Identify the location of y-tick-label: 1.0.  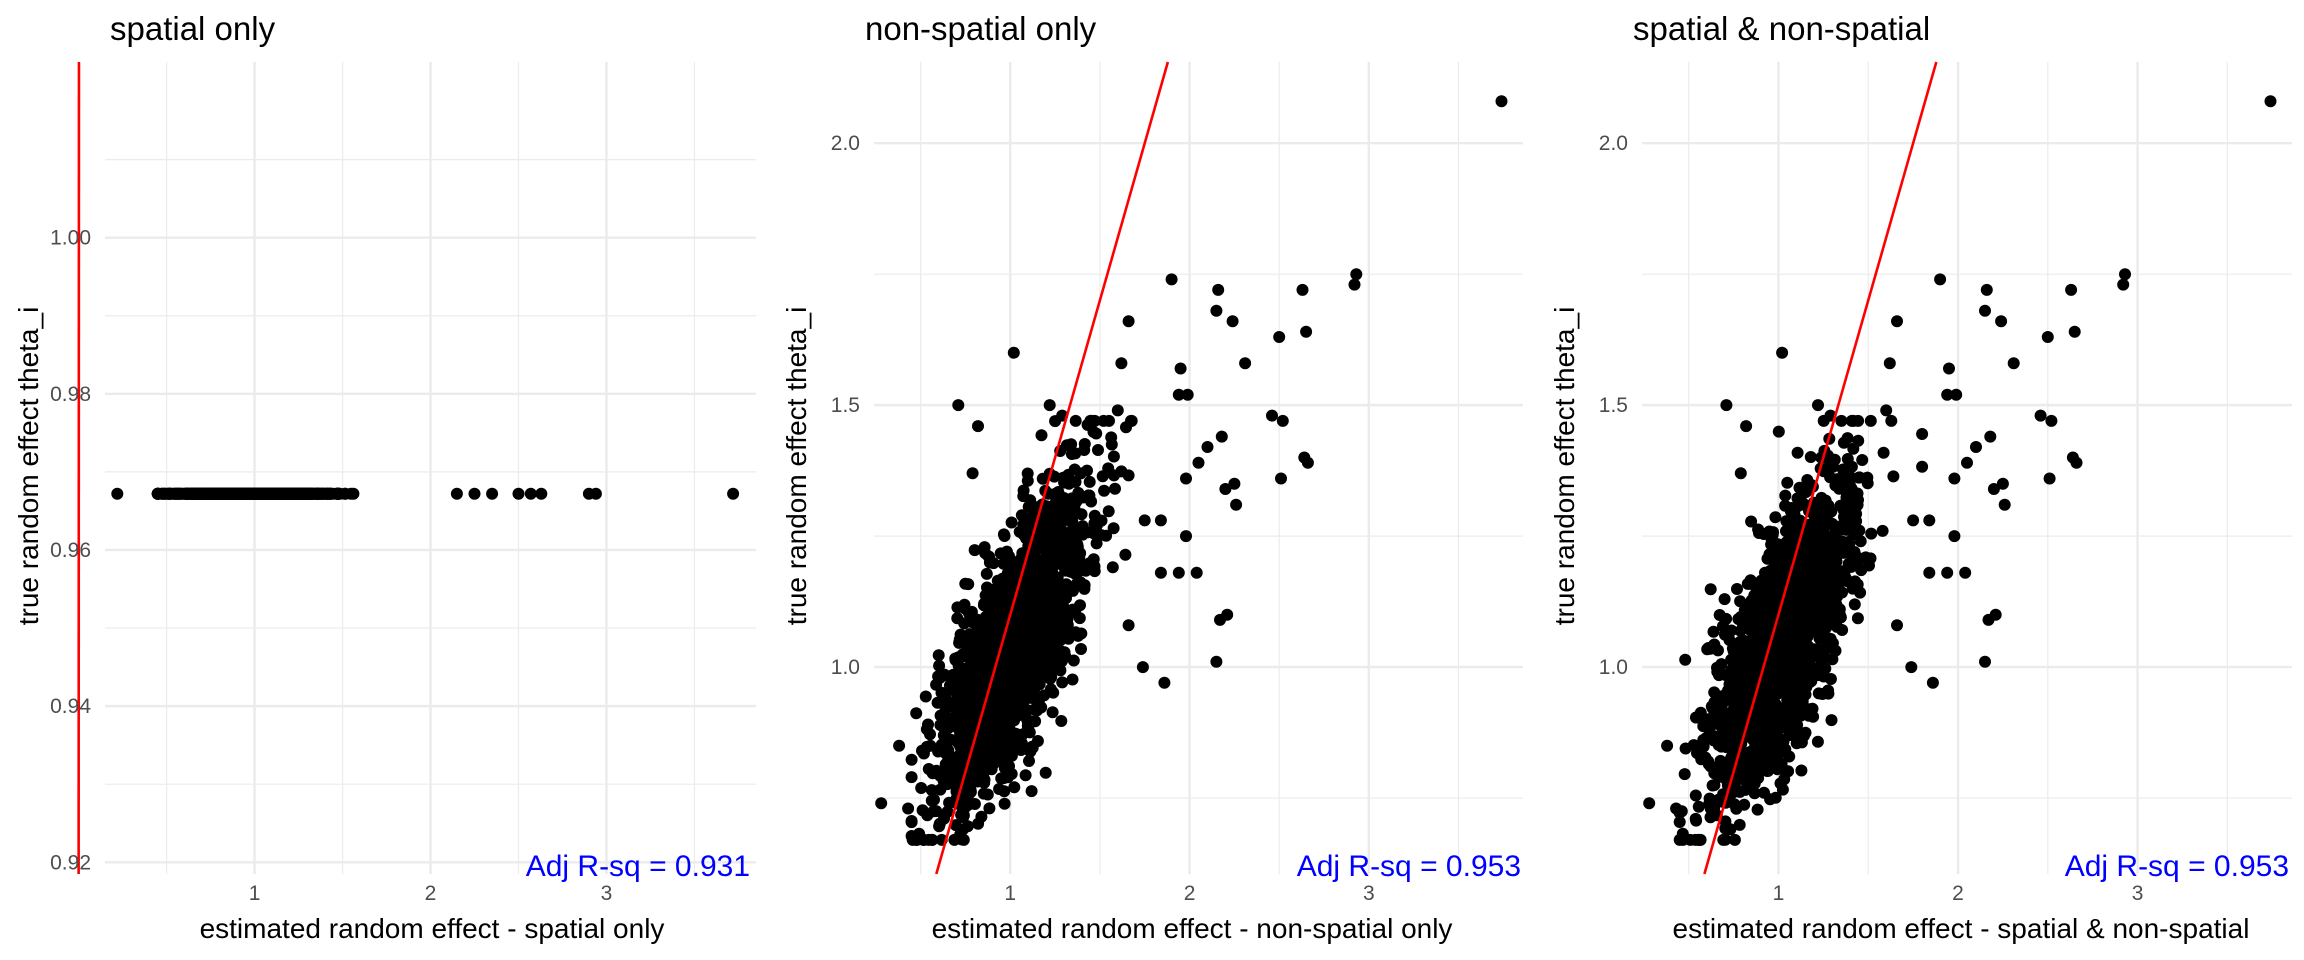
(845, 667).